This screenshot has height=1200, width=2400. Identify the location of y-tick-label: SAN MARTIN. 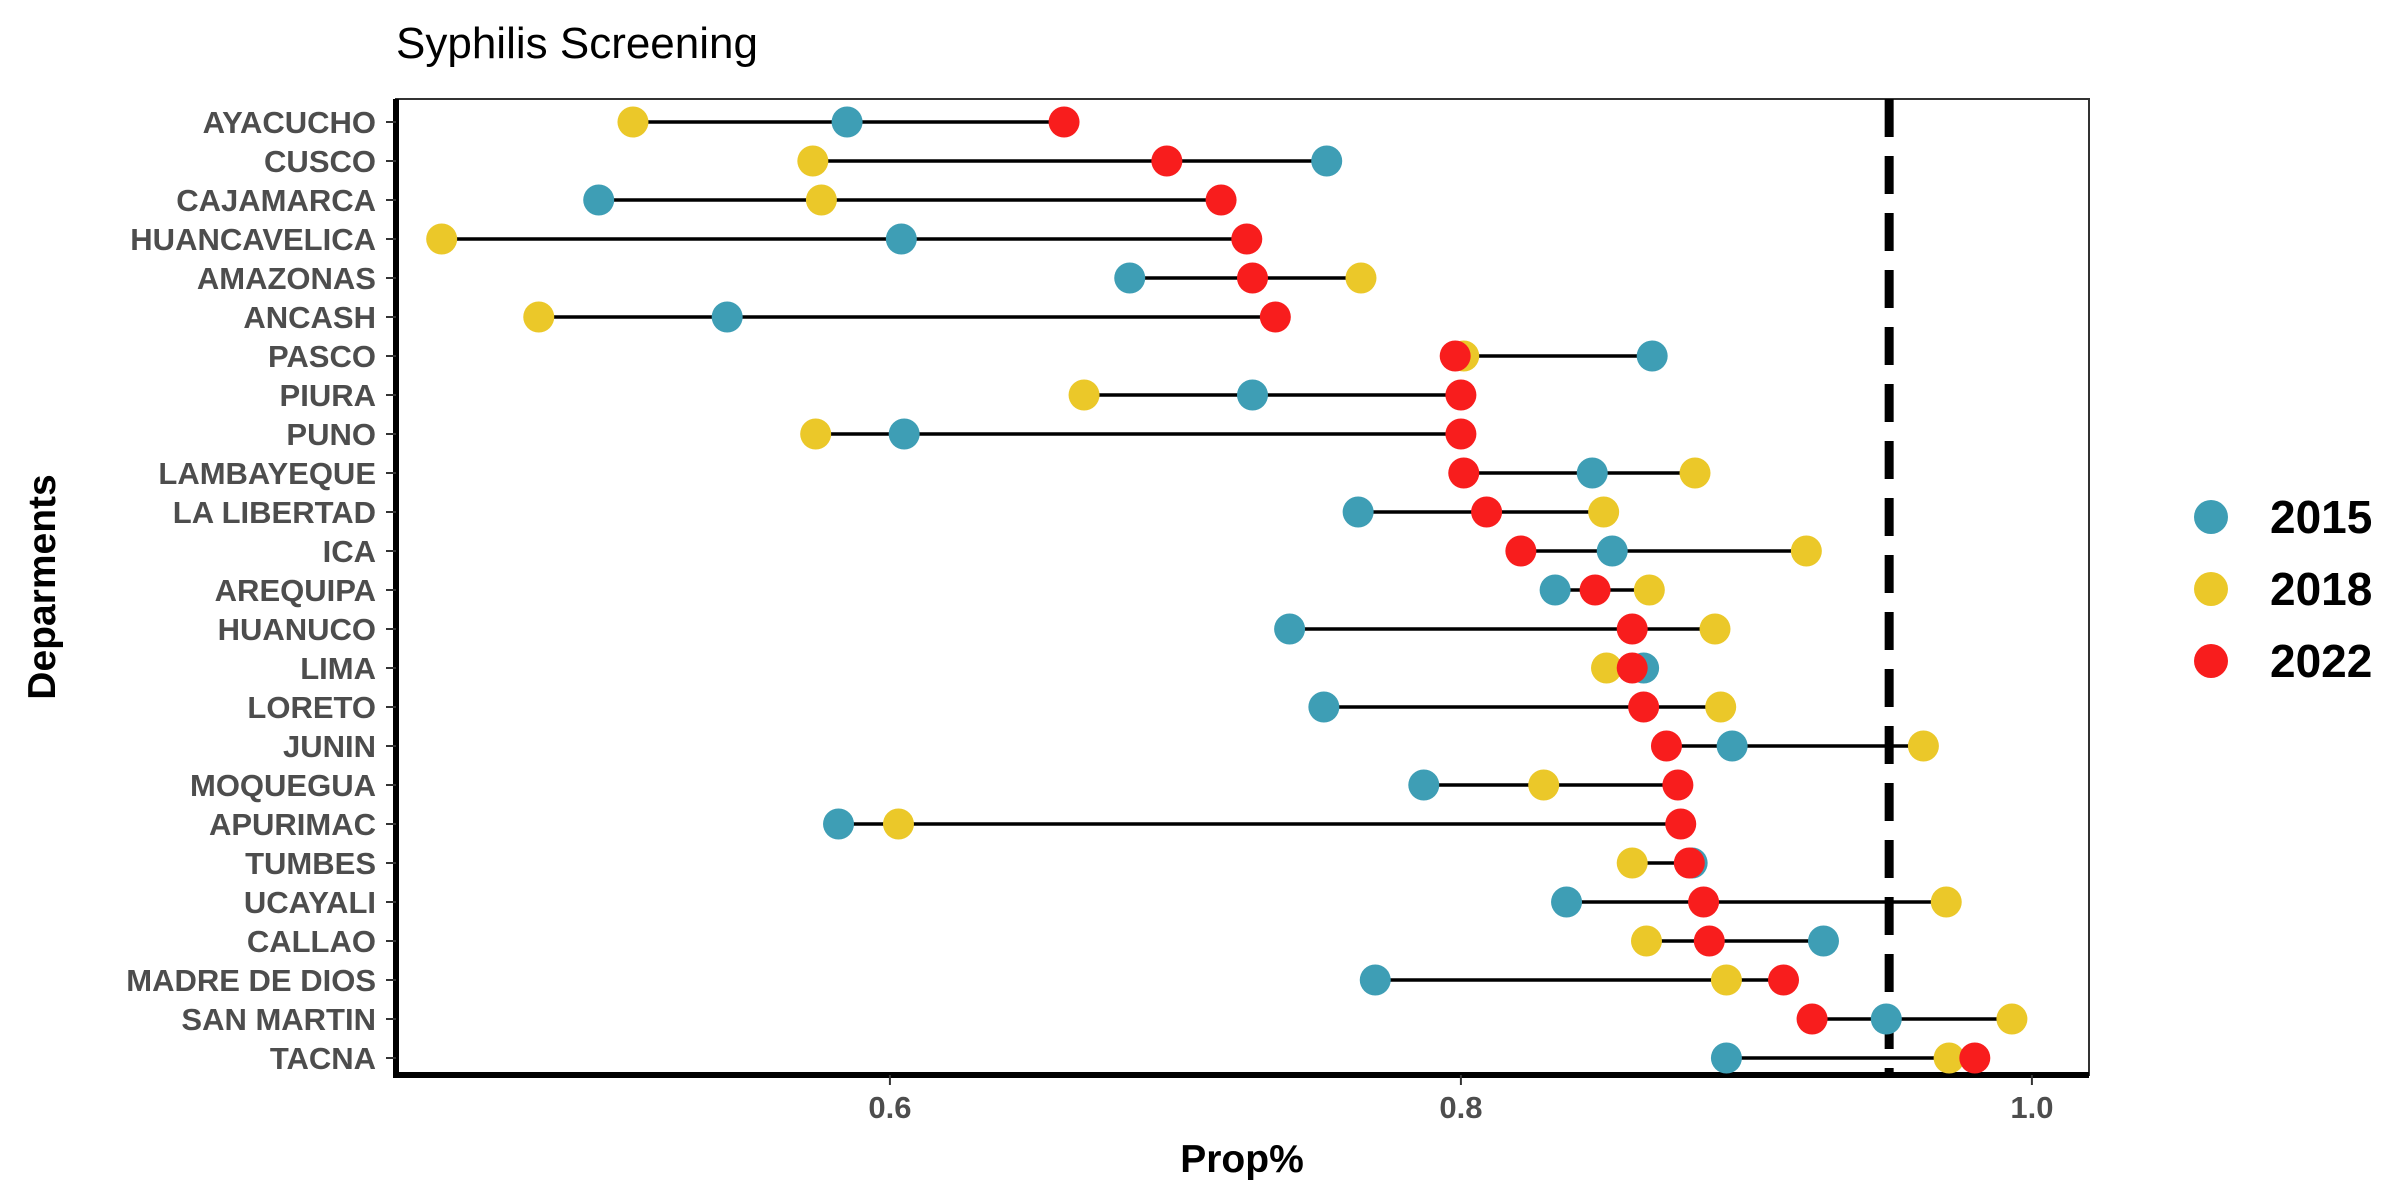
(278, 1019).